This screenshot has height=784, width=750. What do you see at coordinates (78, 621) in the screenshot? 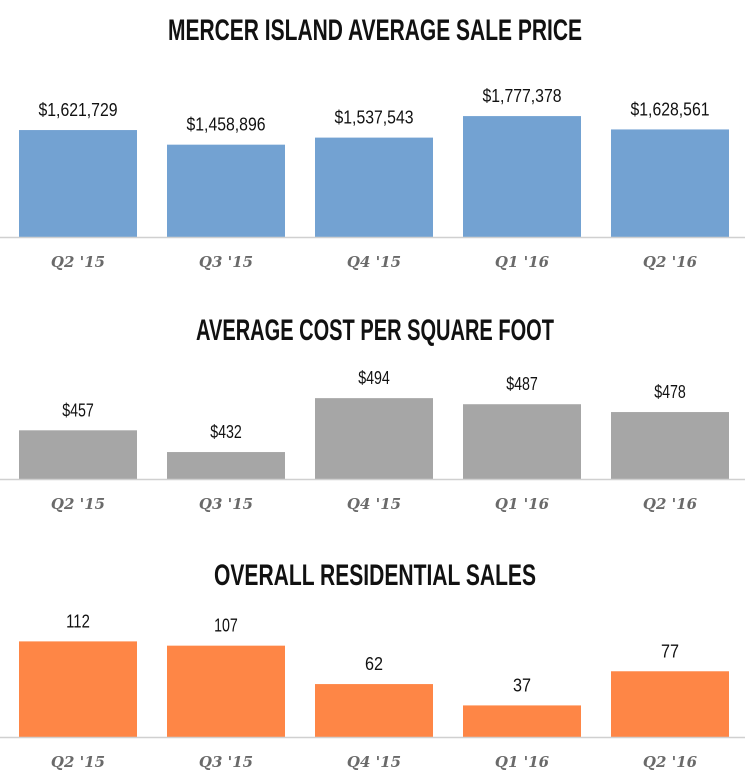
I see `data-label: 112` at bounding box center [78, 621].